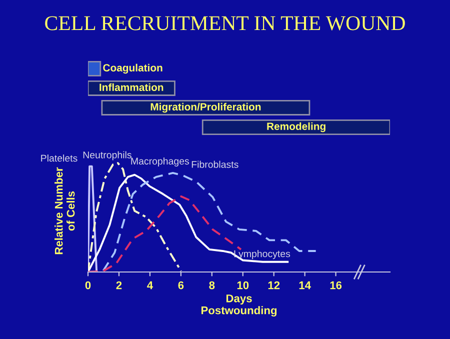  I want to click on y-tick-label: Migration/Proliferation, so click(205, 107).